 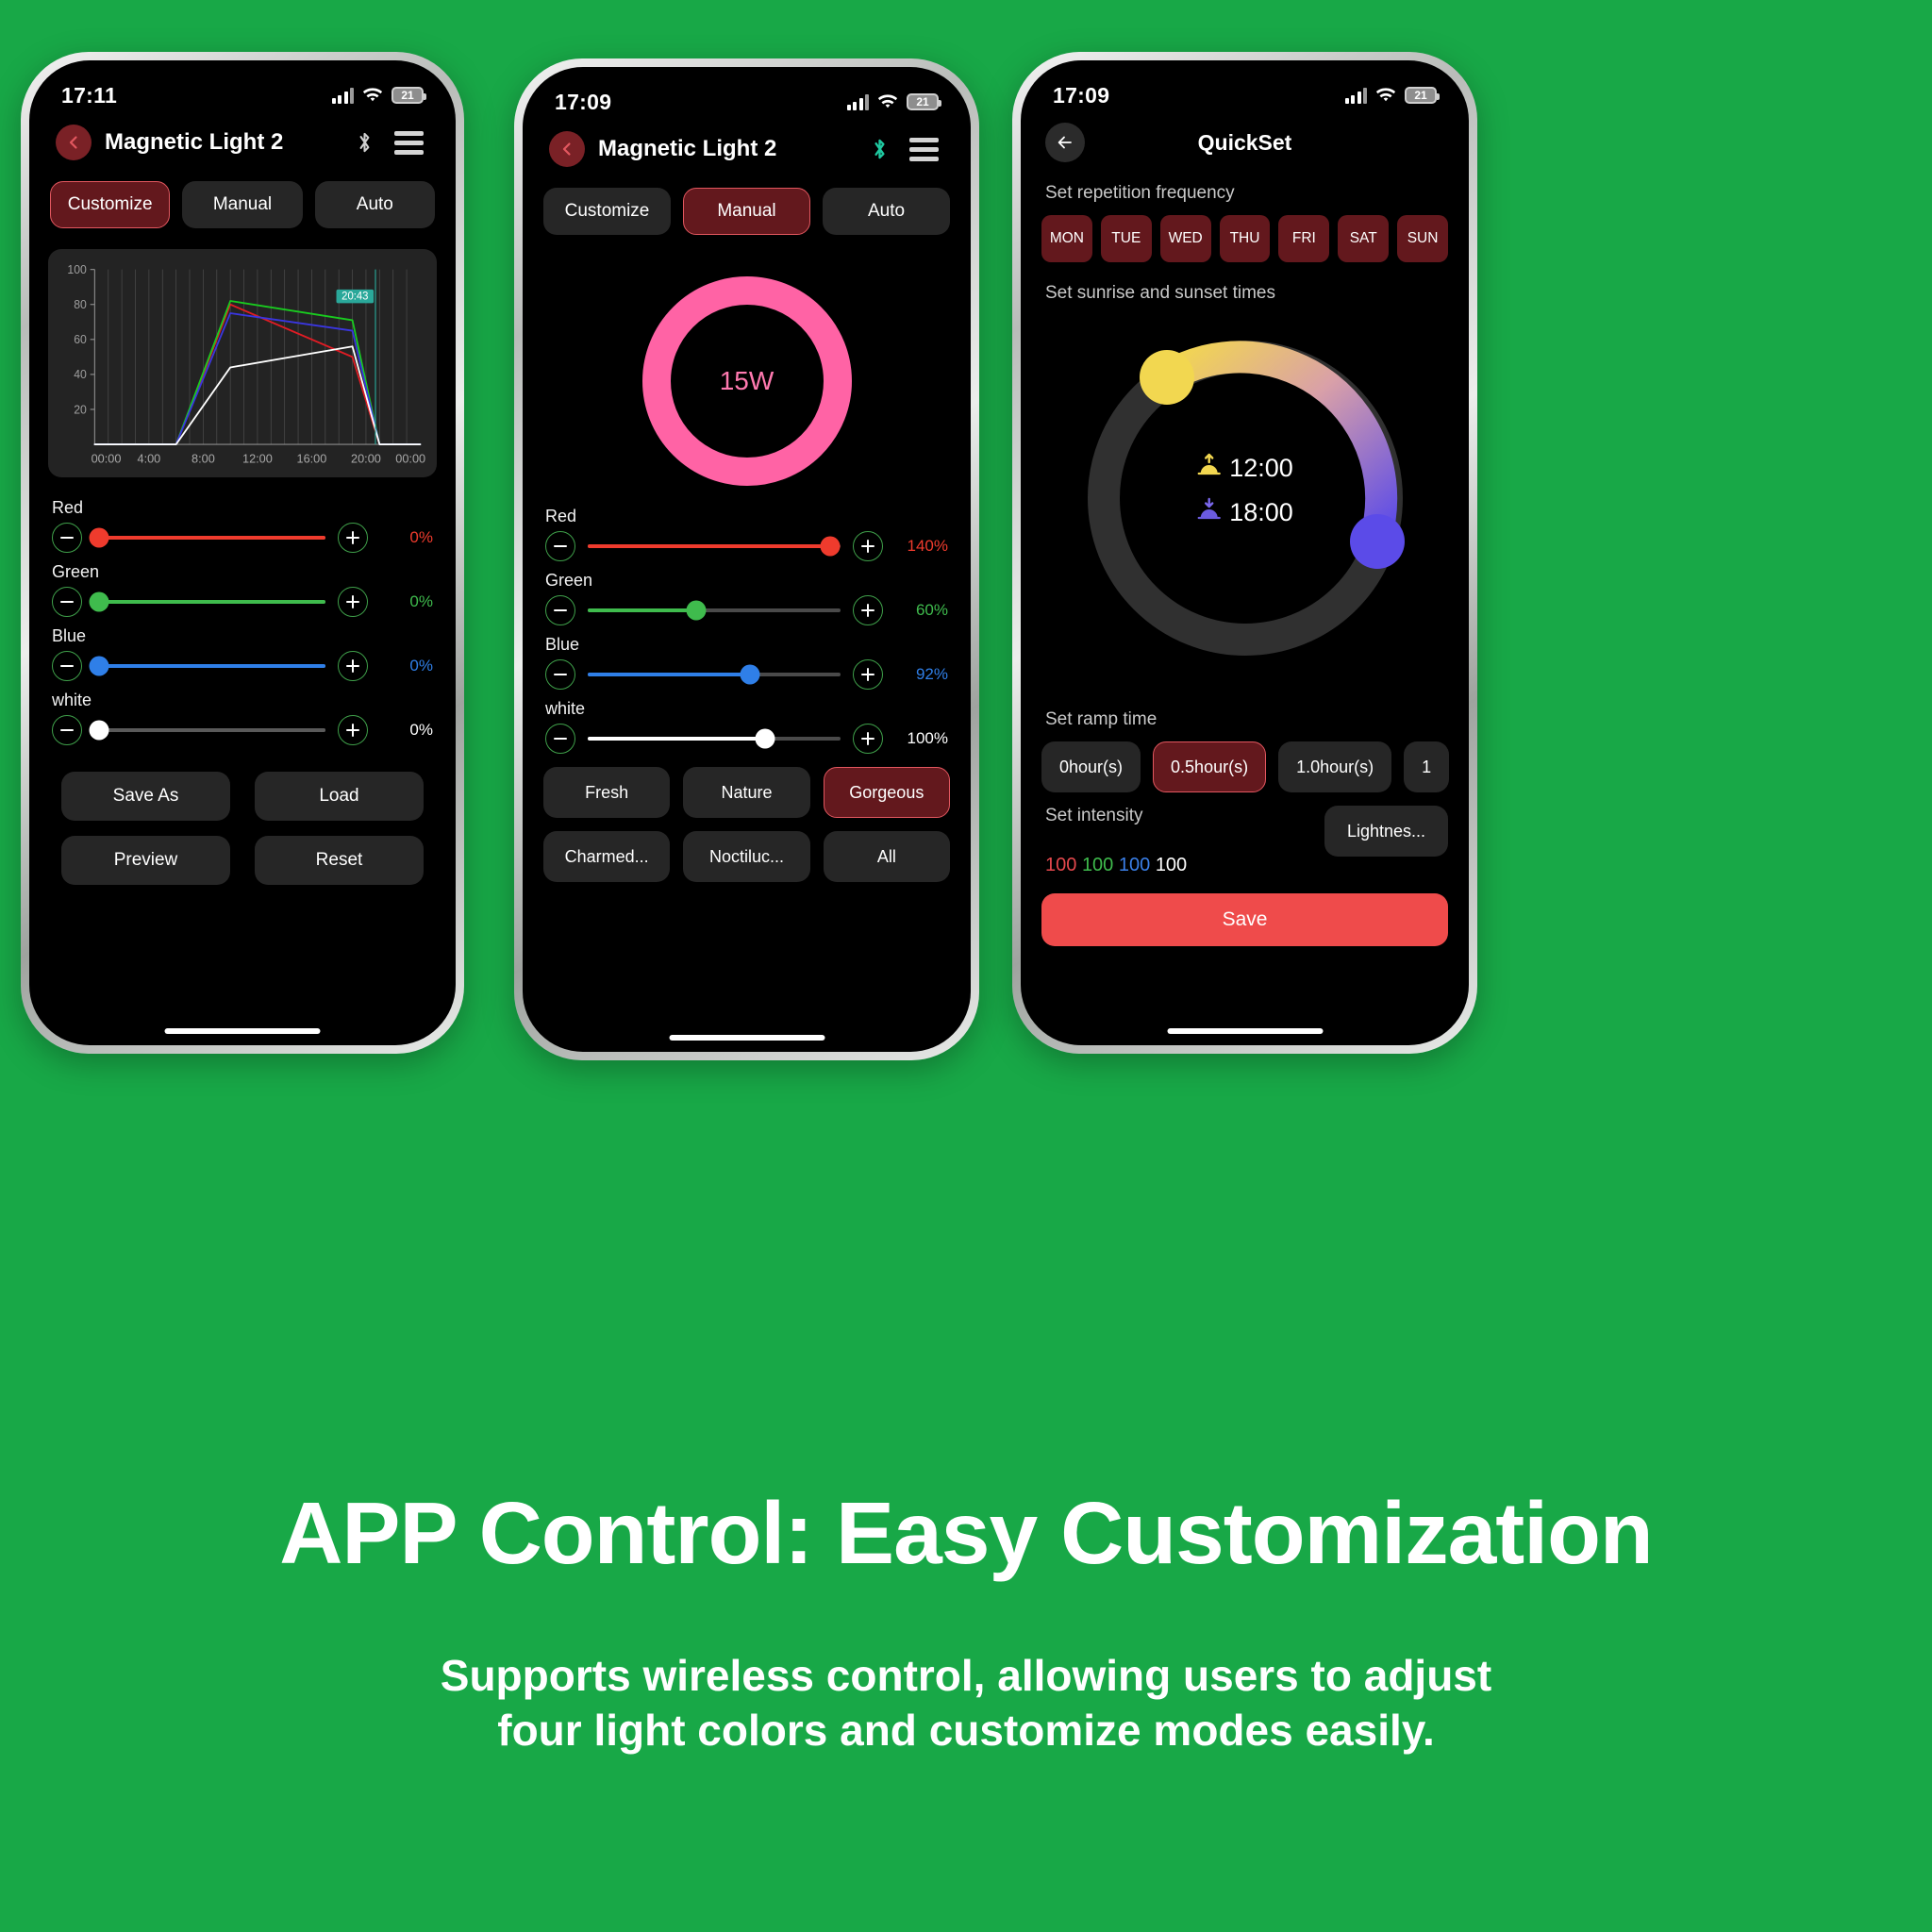 I want to click on ramp-1-0hour: 1.0hour(s), so click(x=1335, y=767).